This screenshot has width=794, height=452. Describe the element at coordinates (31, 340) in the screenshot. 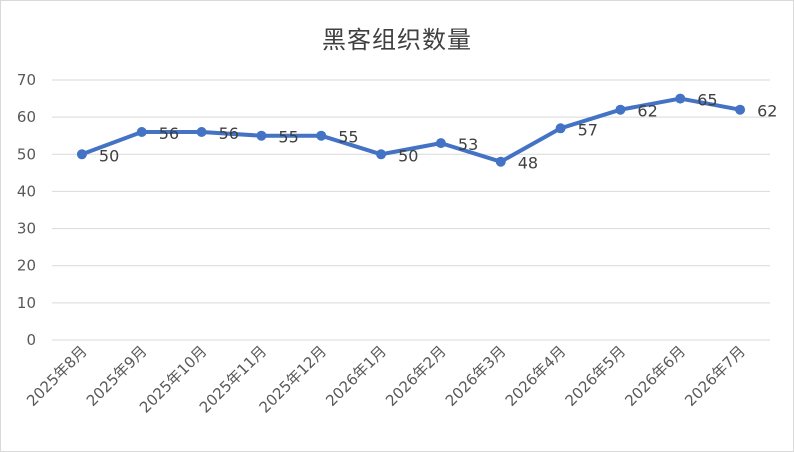

I see `y-tick-label: 0` at that location.